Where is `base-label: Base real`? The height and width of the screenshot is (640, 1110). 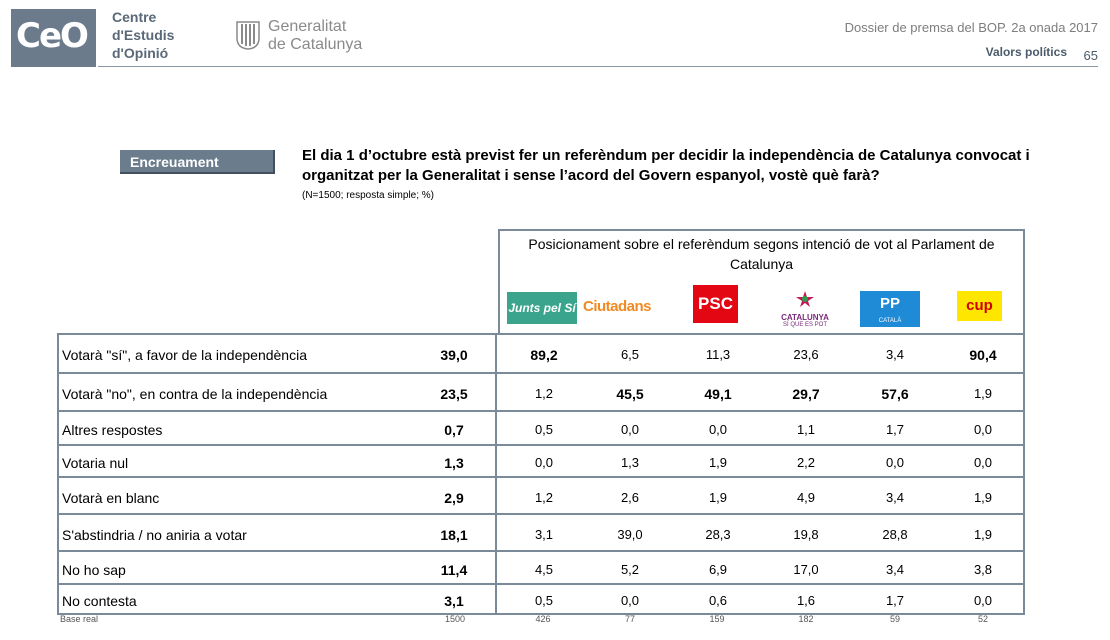
base-label: Base real is located at coordinates (79, 619).